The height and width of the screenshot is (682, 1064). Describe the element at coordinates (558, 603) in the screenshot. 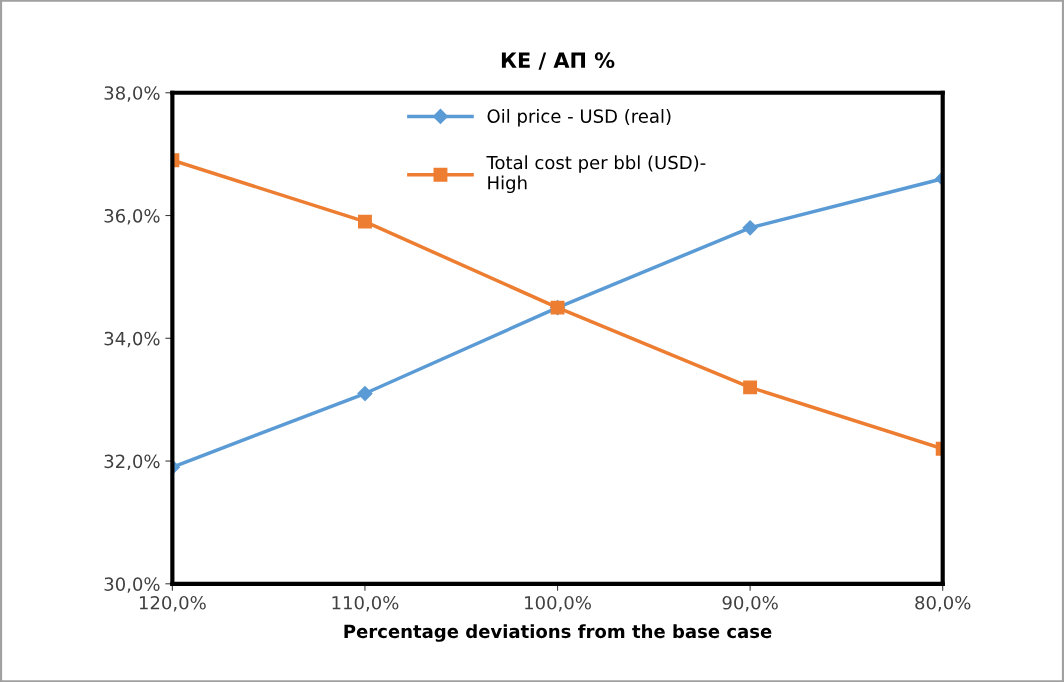

I see `x-tick-label: 100,0%` at that location.